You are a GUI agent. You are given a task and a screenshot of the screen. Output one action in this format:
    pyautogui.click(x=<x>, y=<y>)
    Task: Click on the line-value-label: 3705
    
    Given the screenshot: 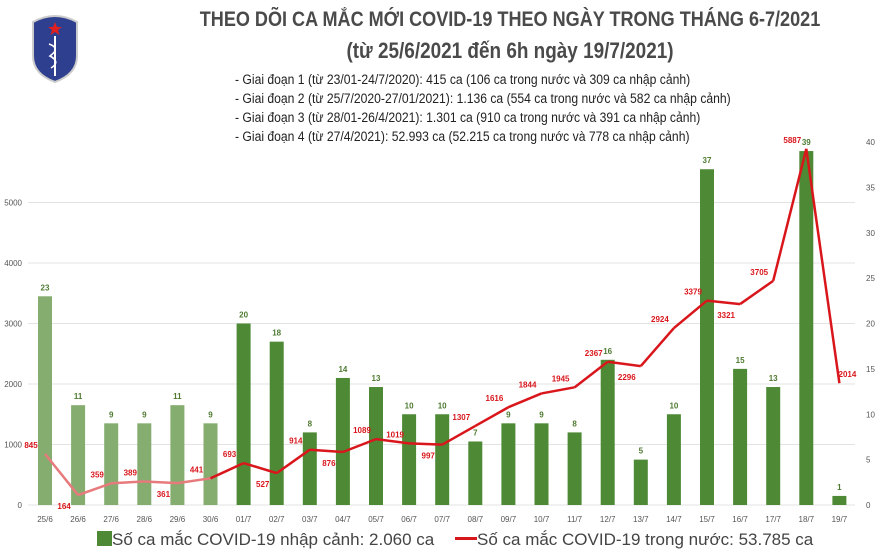 What is the action you would take?
    pyautogui.click(x=759, y=272)
    